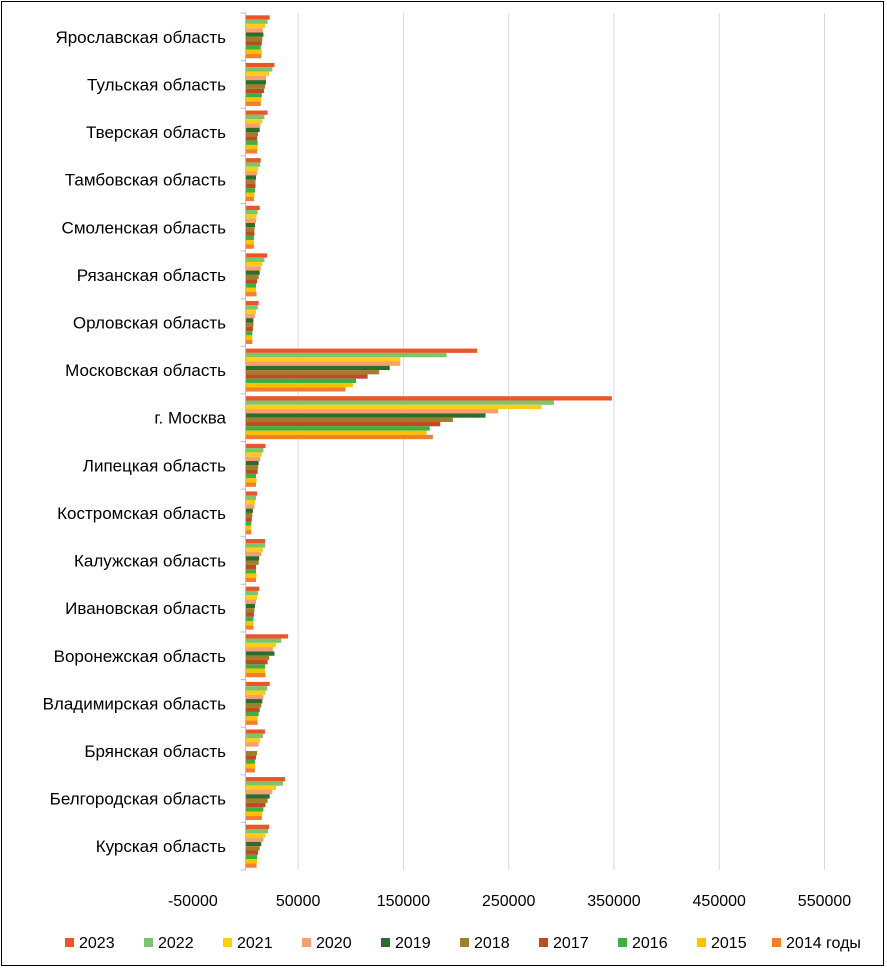 Image resolution: width=887 pixels, height=969 pixels. I want to click on legend-label-2014: 2014 годы, so click(823, 943).